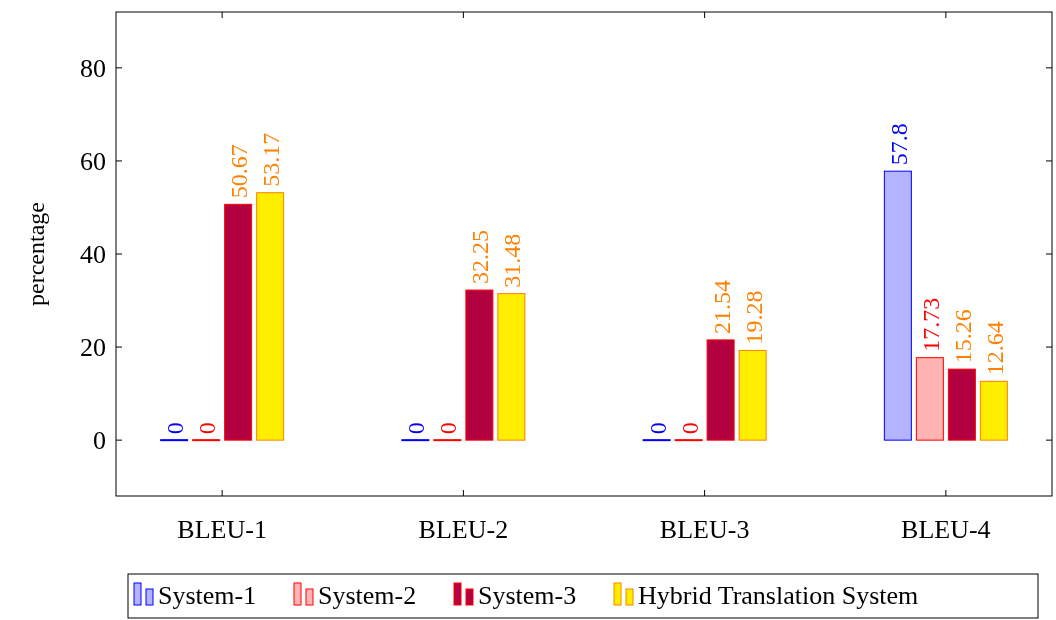  What do you see at coordinates (222, 529) in the screenshot?
I see `x-tick-label: BLEU-1` at bounding box center [222, 529].